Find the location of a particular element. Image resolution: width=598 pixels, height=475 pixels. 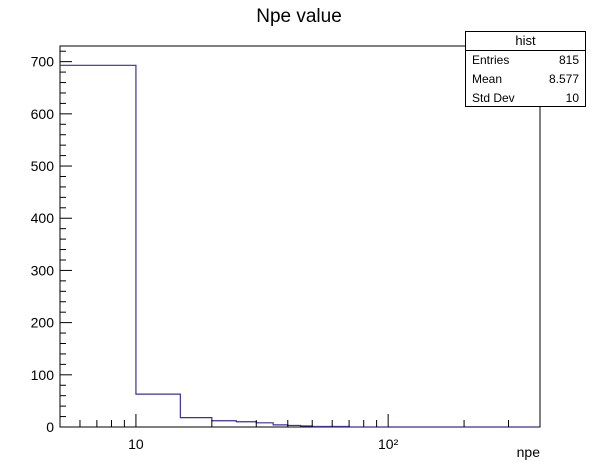

stats-box: hist Entries 815 Mean 8.577 Std Dev 10 is located at coordinates (525, 69).